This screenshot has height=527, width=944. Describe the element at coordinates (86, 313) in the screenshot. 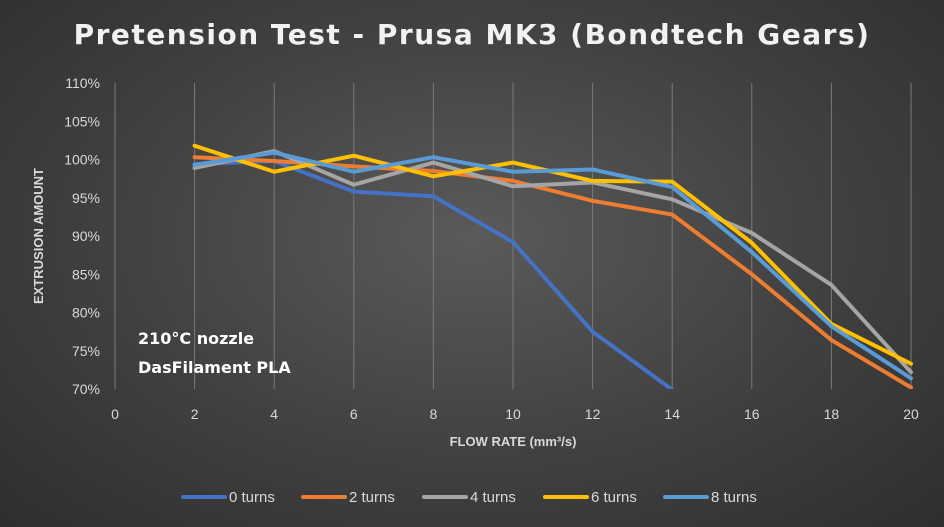

I see `y-tick-label: 80%` at that location.